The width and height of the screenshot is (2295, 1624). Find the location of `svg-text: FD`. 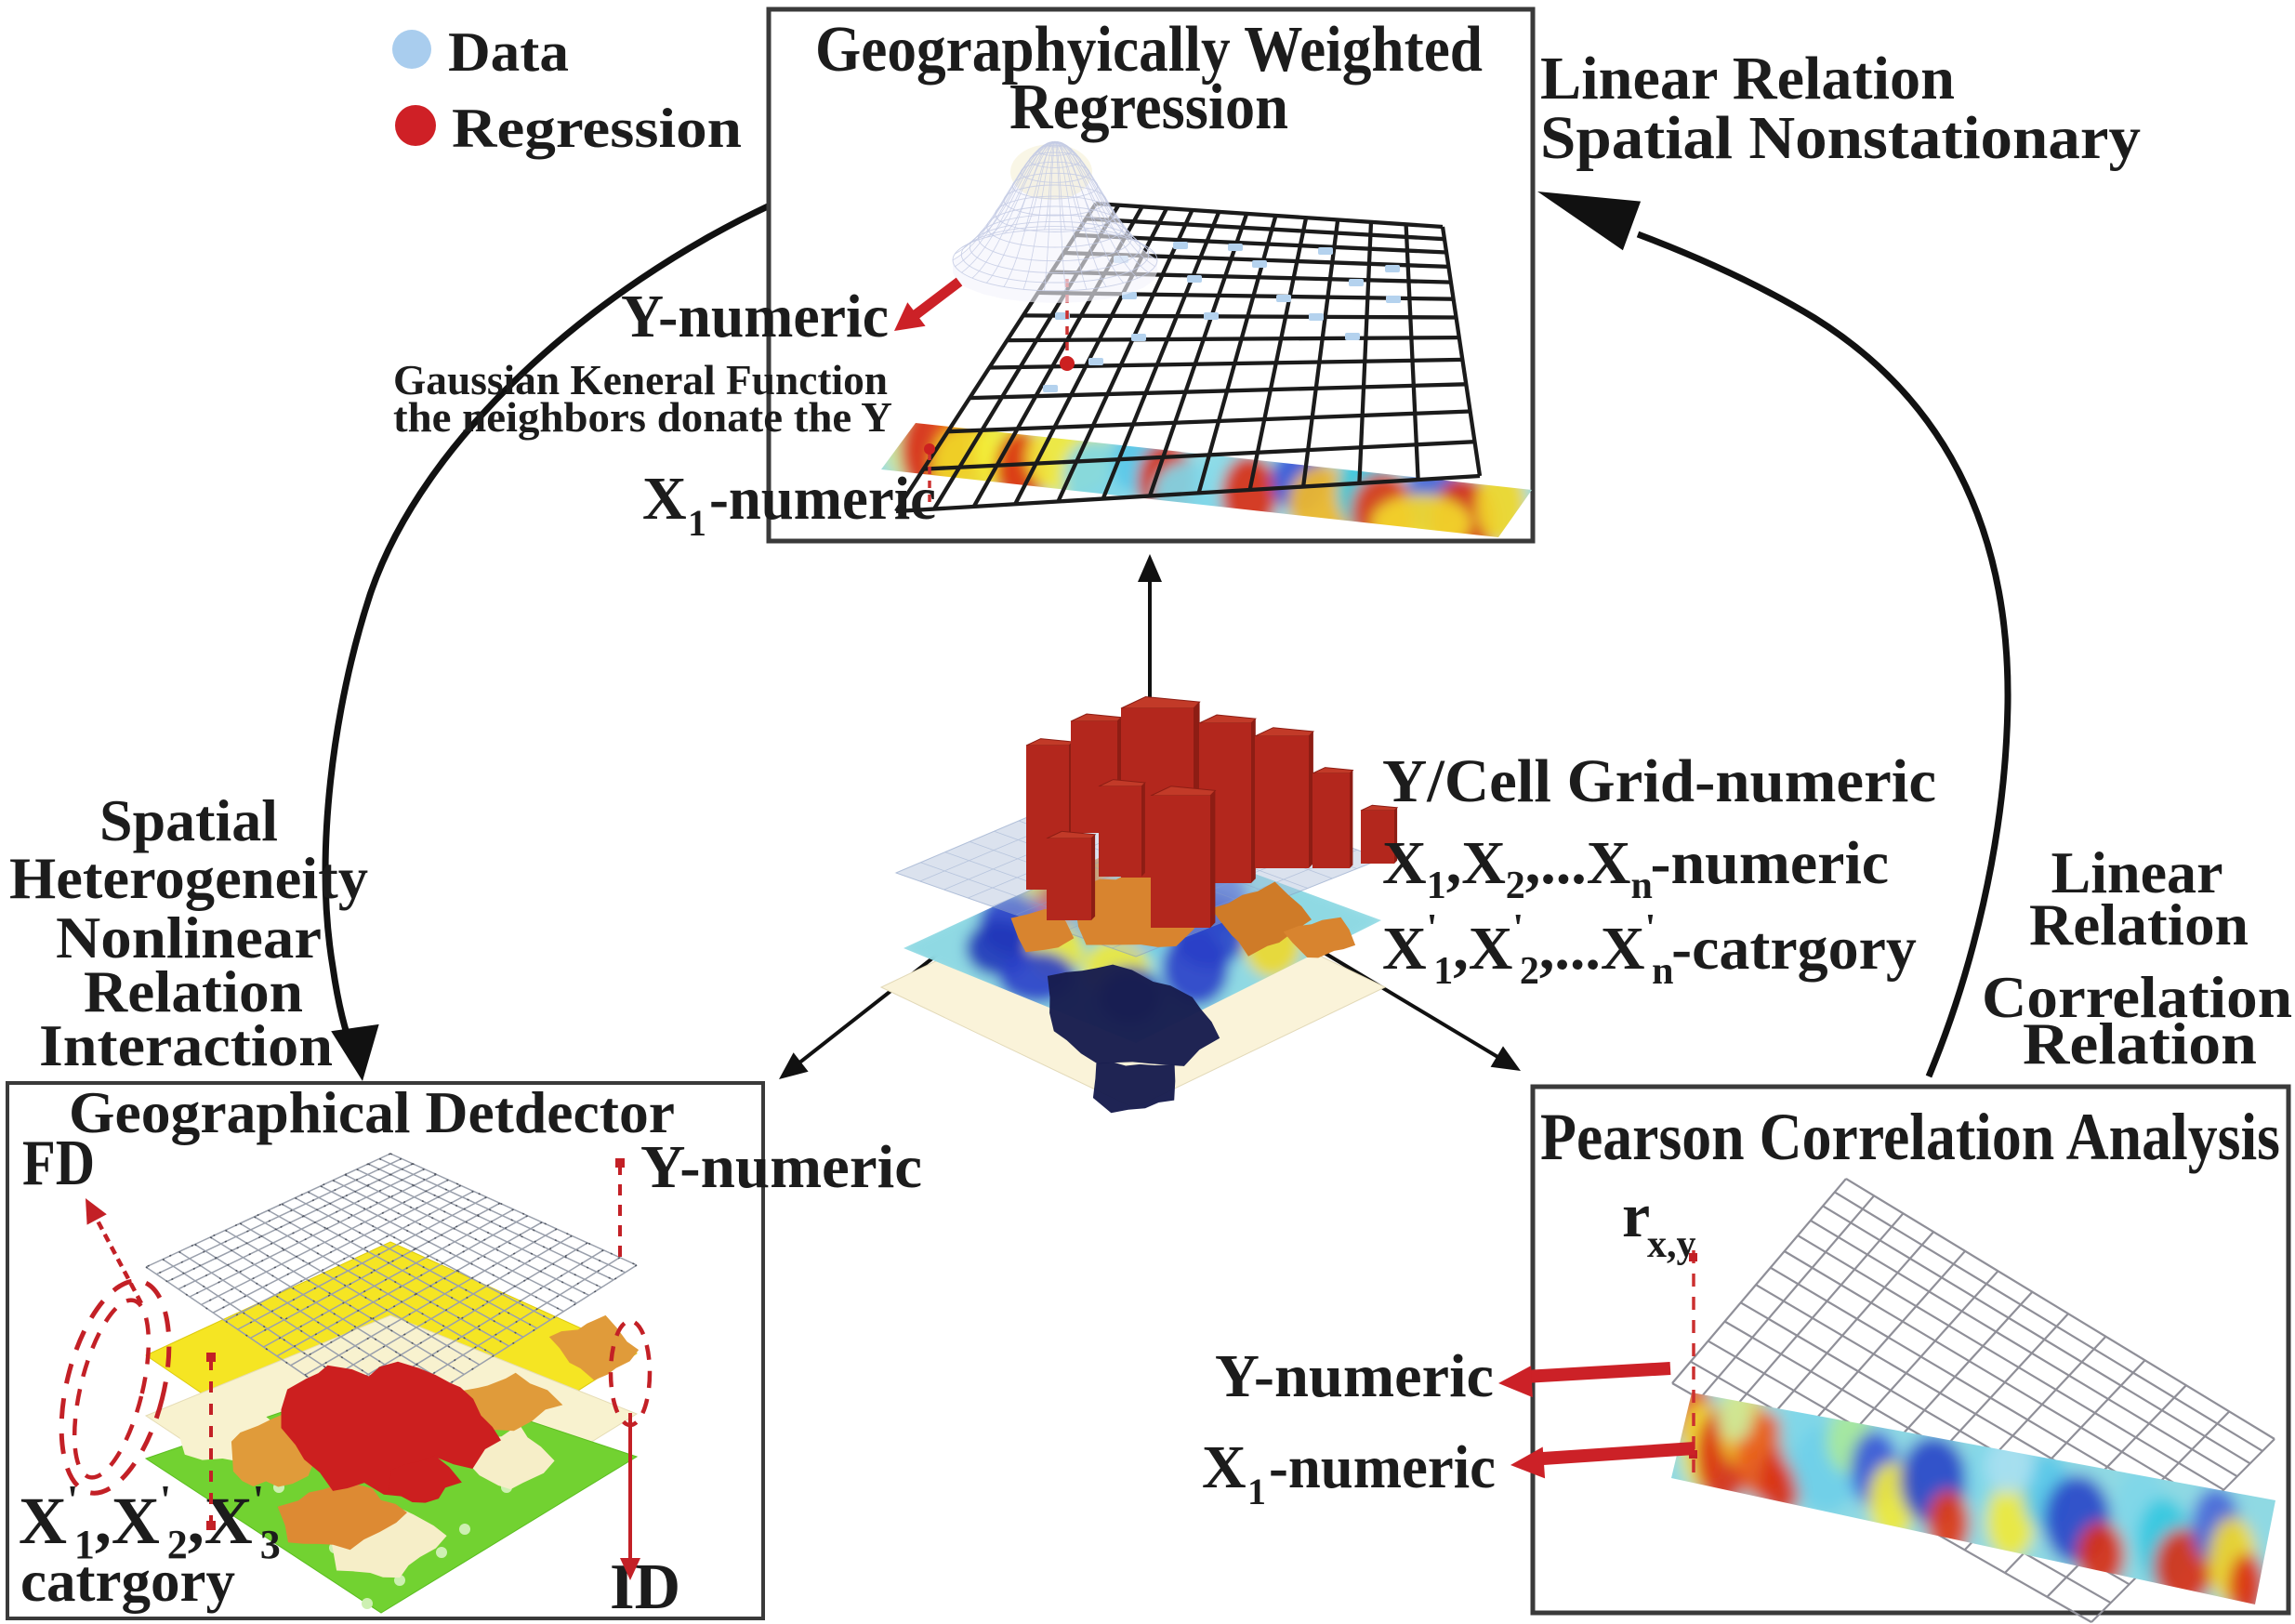

svg-text: FD is located at coordinates (58, 1163).